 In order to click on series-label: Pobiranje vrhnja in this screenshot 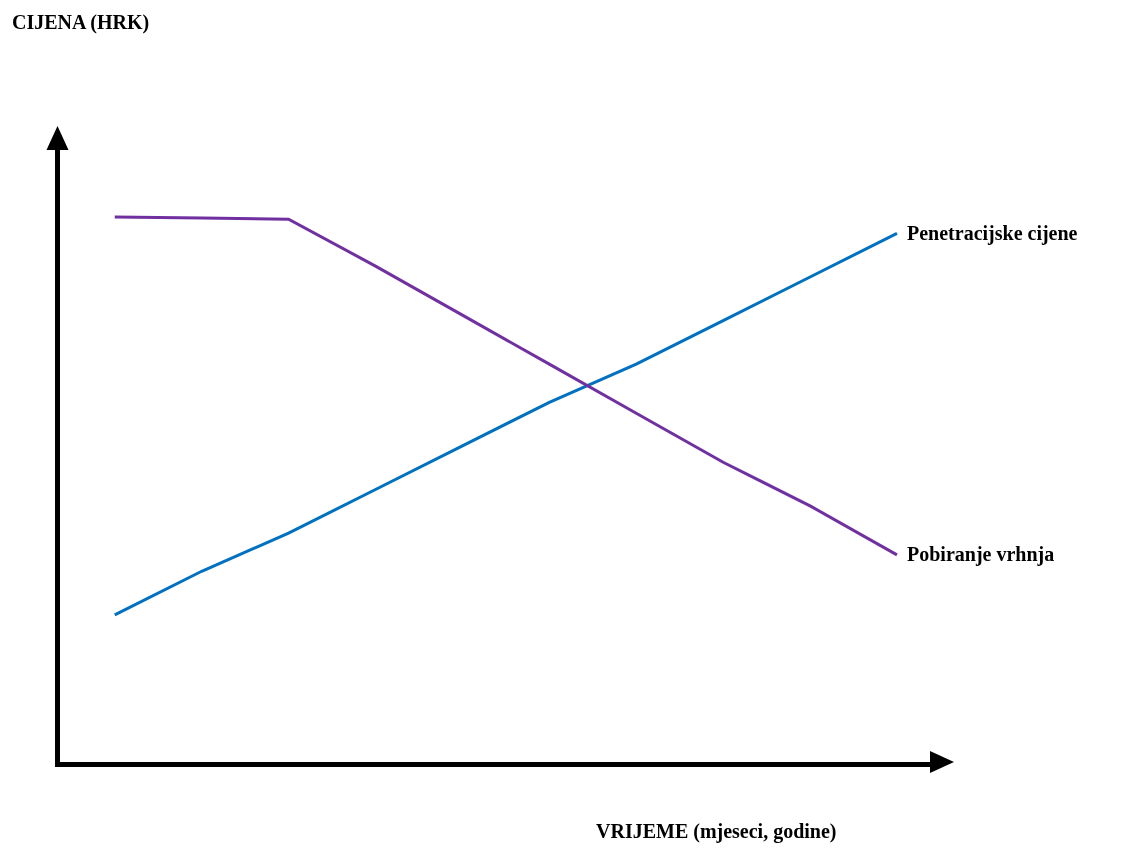, I will do `click(981, 554)`.